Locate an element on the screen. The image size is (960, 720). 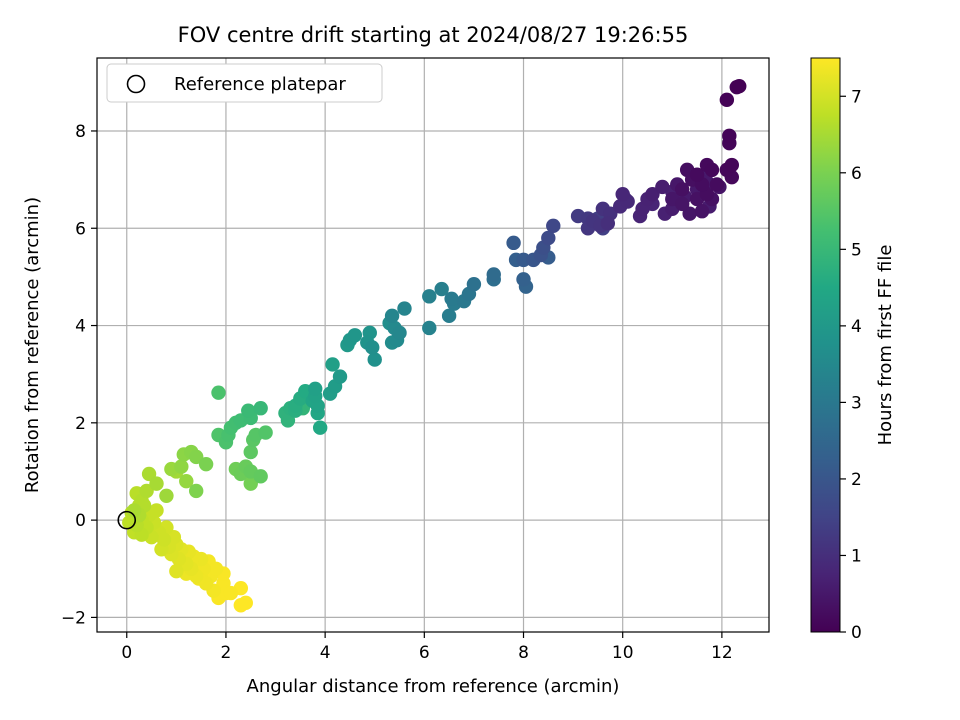
colorbar-tick-label: 5 is located at coordinates (856, 250).